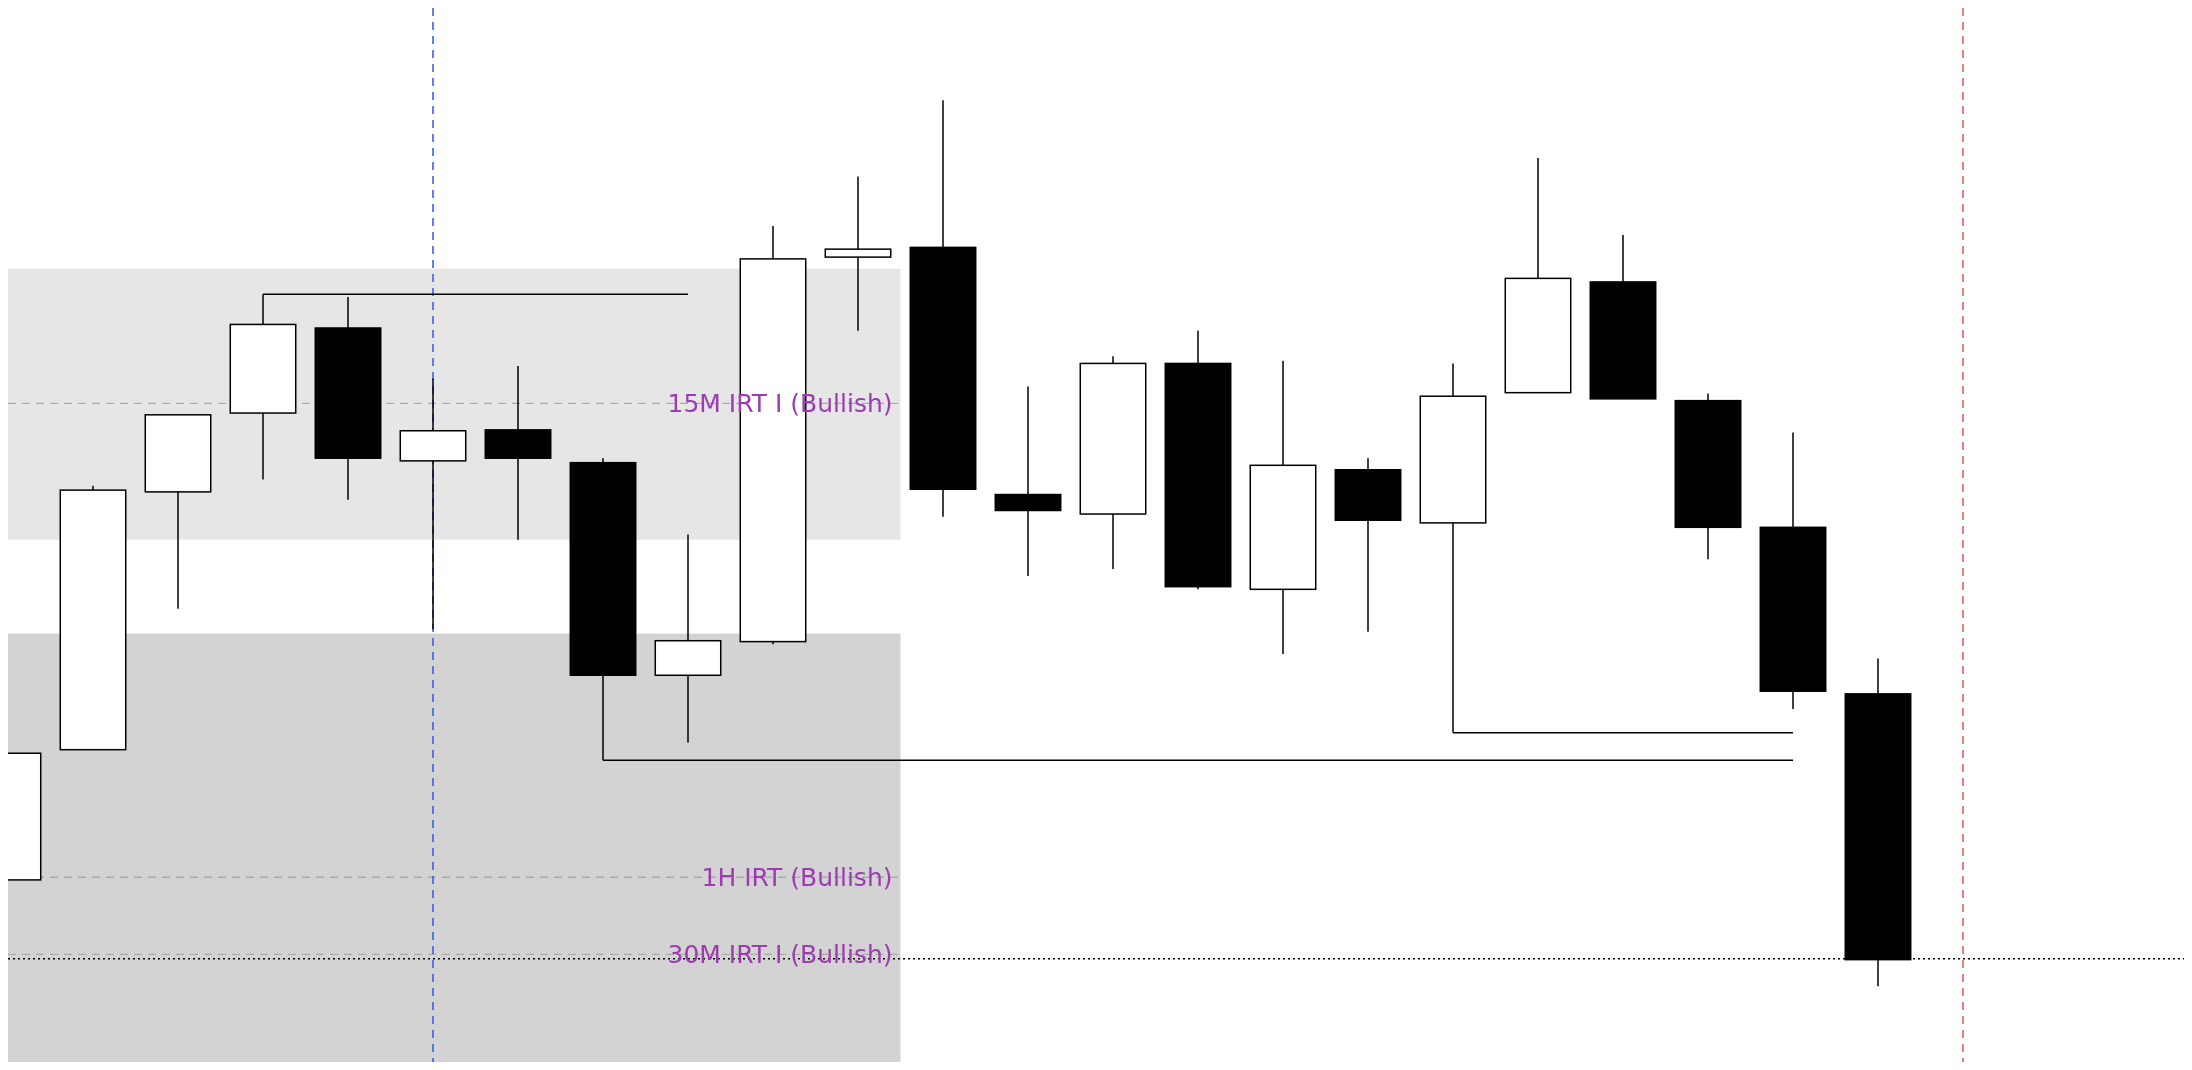 The width and height of the screenshot is (2192, 1070). Describe the element at coordinates (797, 878) in the screenshot. I see `ref-line-label: 1H IRT (Bullish)` at that location.